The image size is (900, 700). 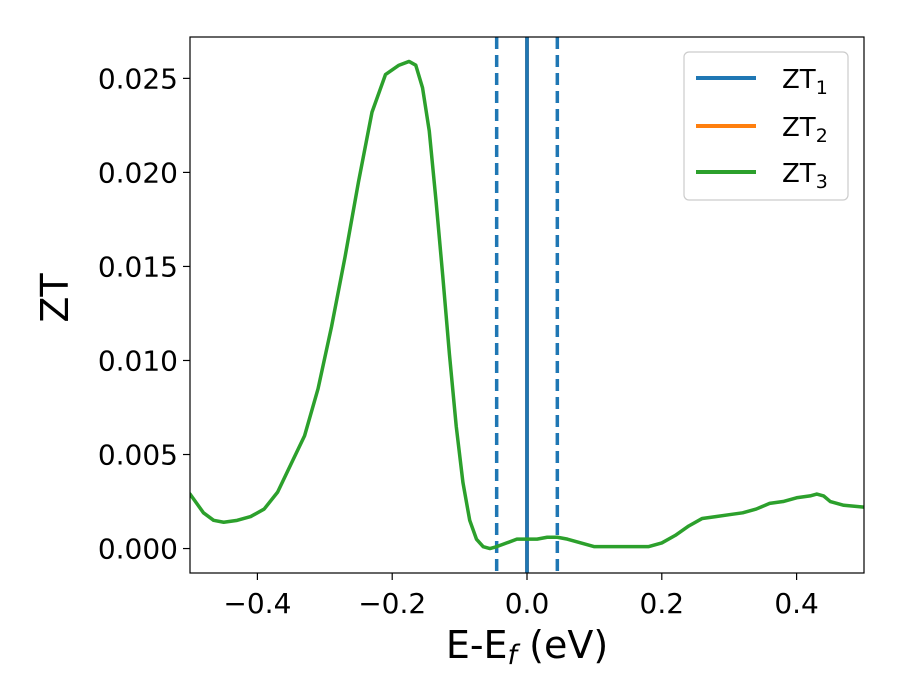 I want to click on legend: ZT1 ZT2 ZT3, so click(x=766, y=126).